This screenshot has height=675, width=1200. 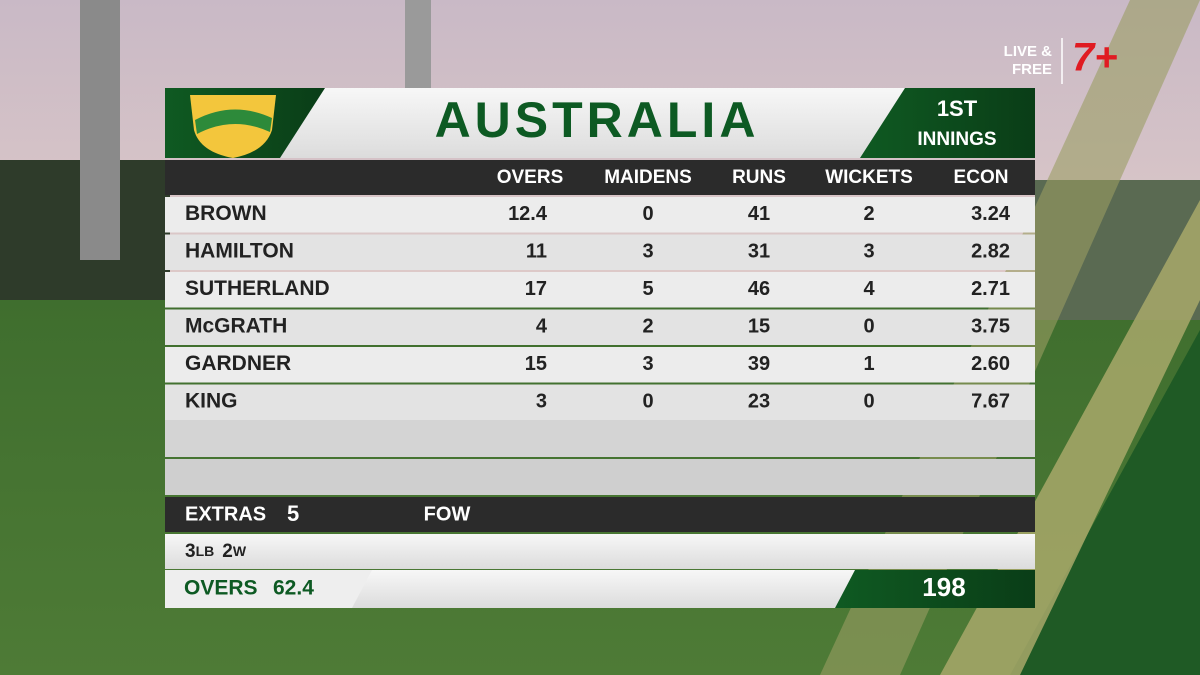 I want to click on stat-cell: 41, so click(x=759, y=214).